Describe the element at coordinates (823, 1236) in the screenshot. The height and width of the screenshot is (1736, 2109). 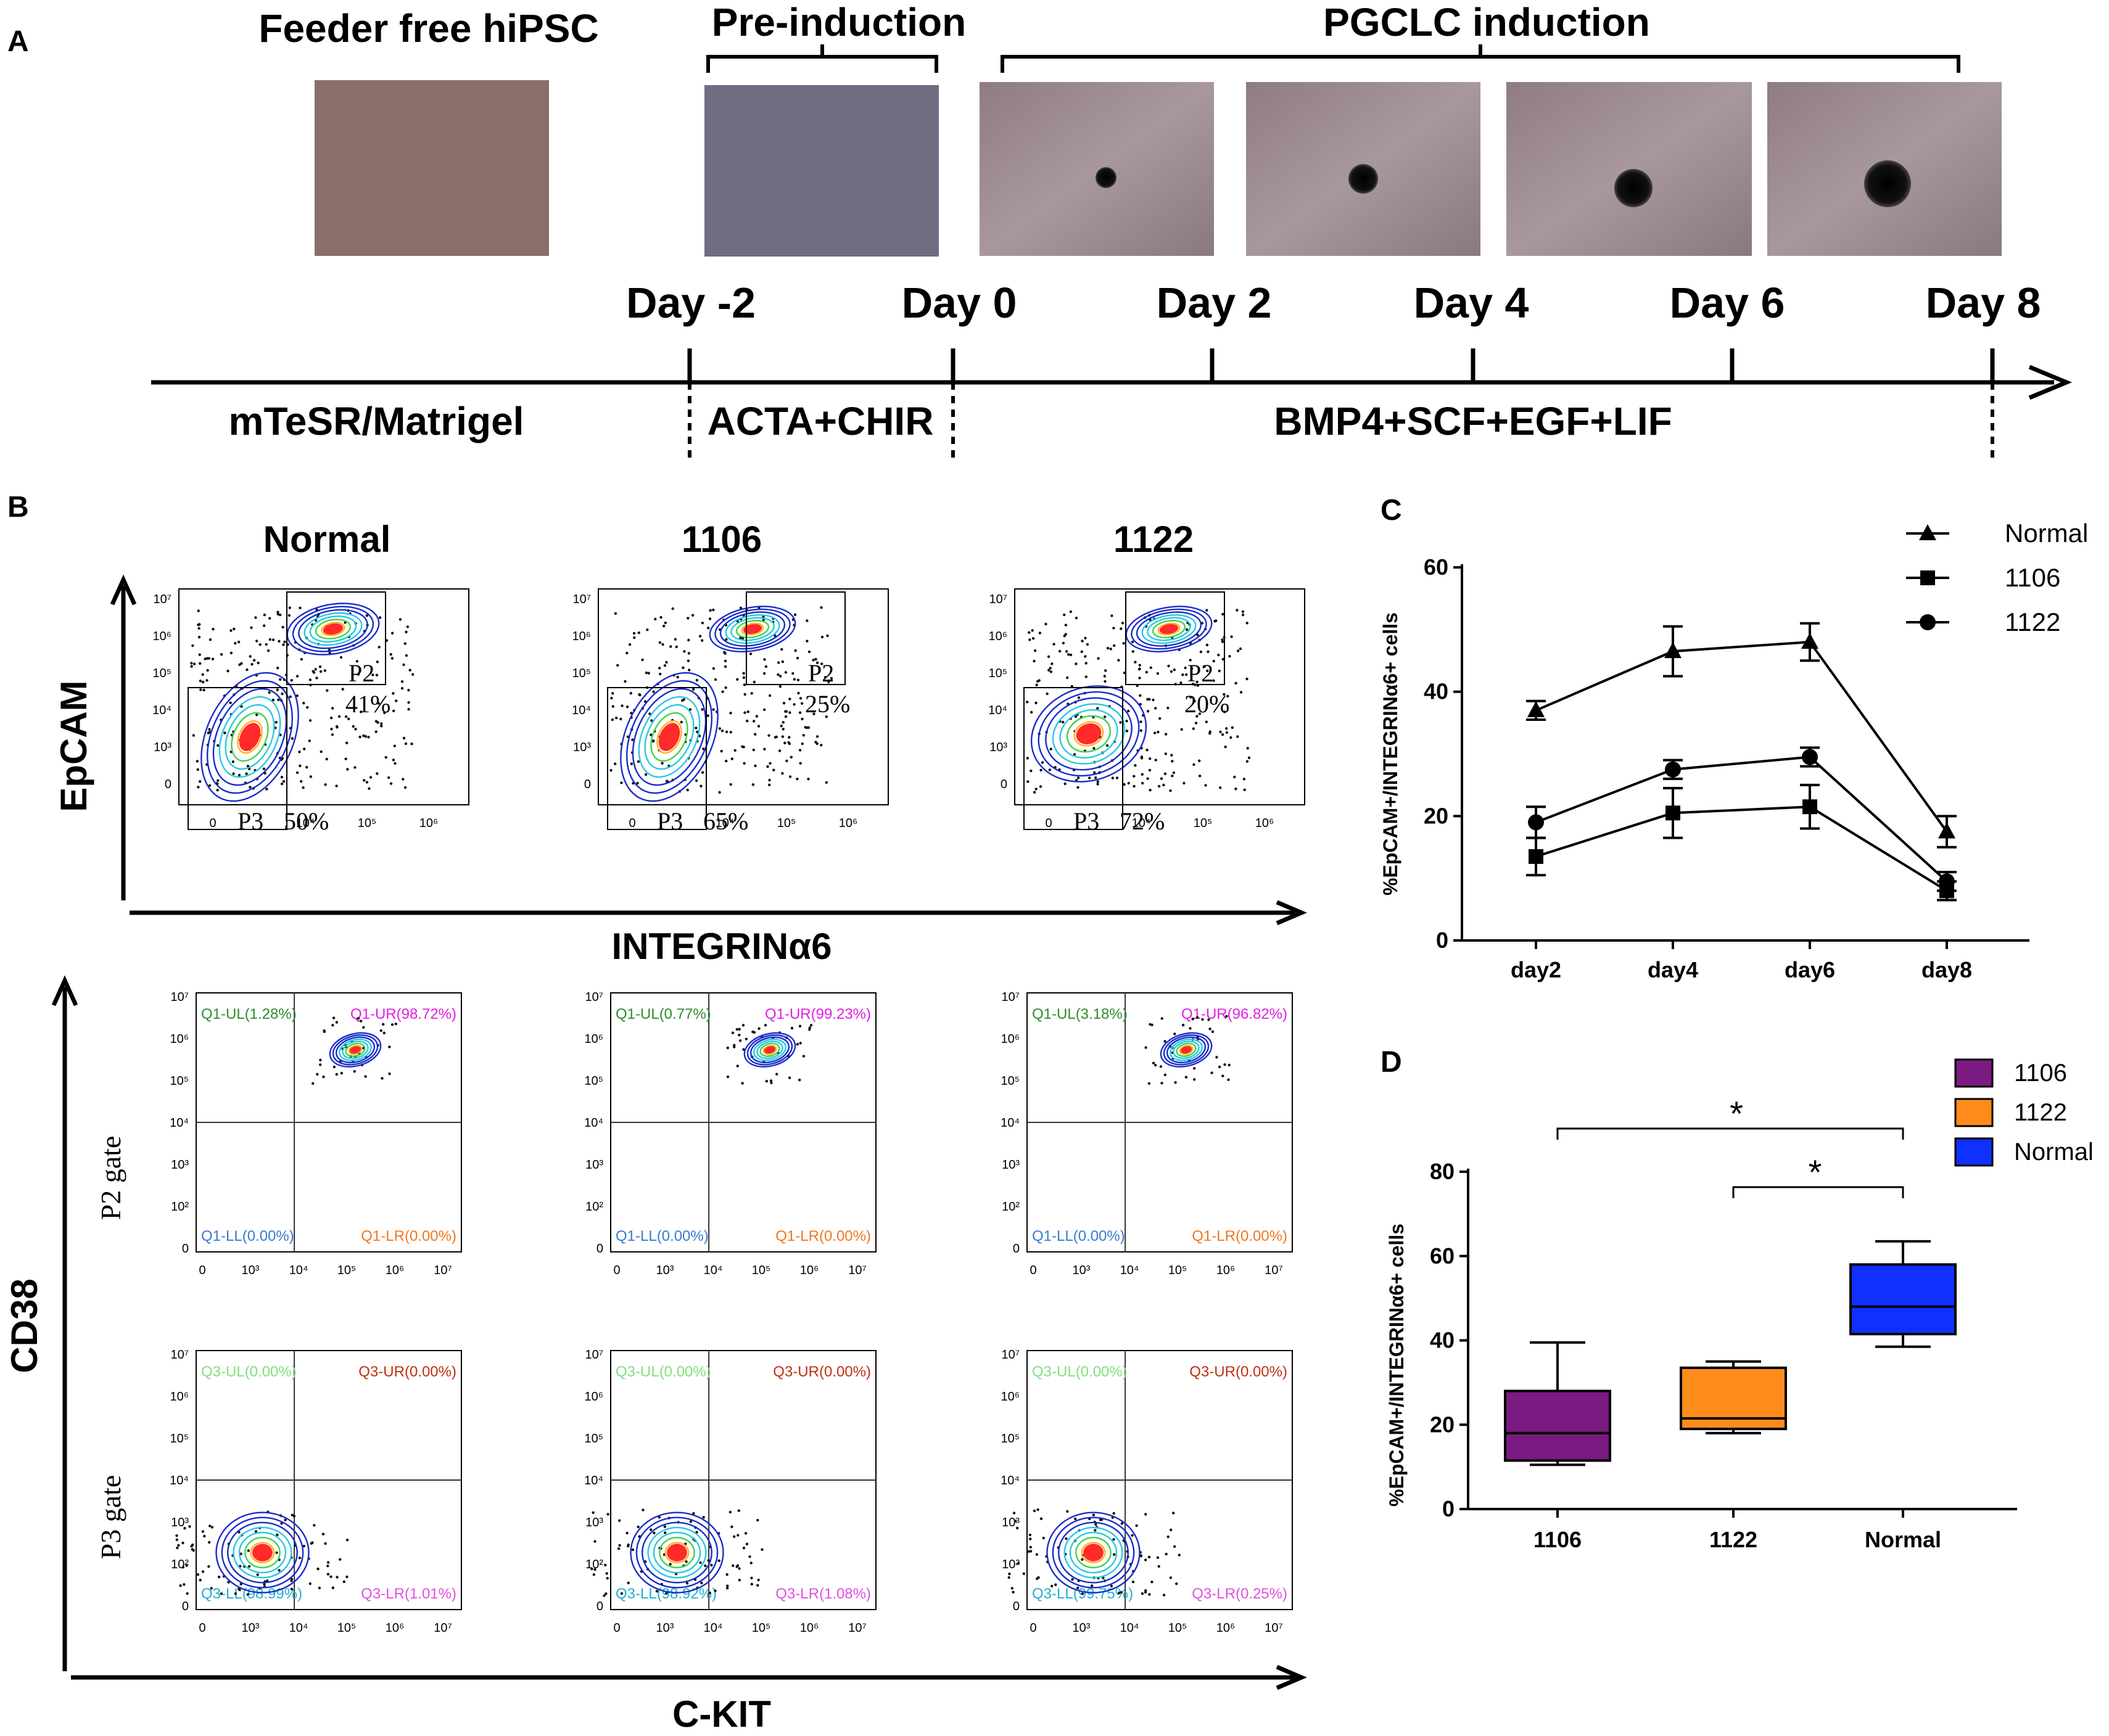
I see `quadrant-lr-label: Q1-LR(0.00%)` at that location.